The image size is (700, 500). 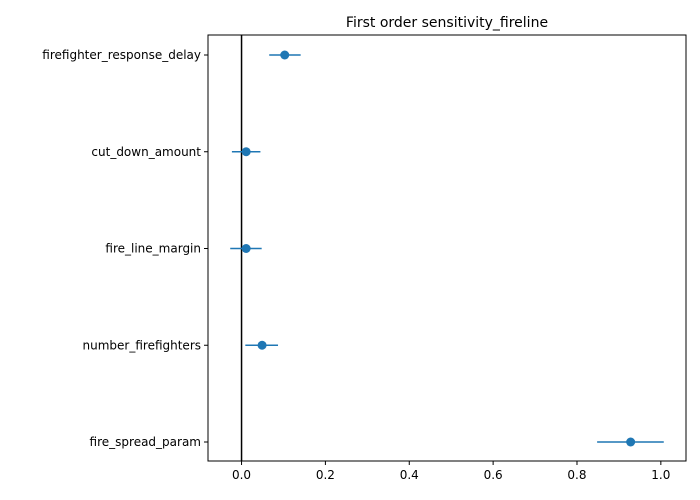 What do you see at coordinates (493, 475) in the screenshot?
I see `x-tick-label: 0.6` at bounding box center [493, 475].